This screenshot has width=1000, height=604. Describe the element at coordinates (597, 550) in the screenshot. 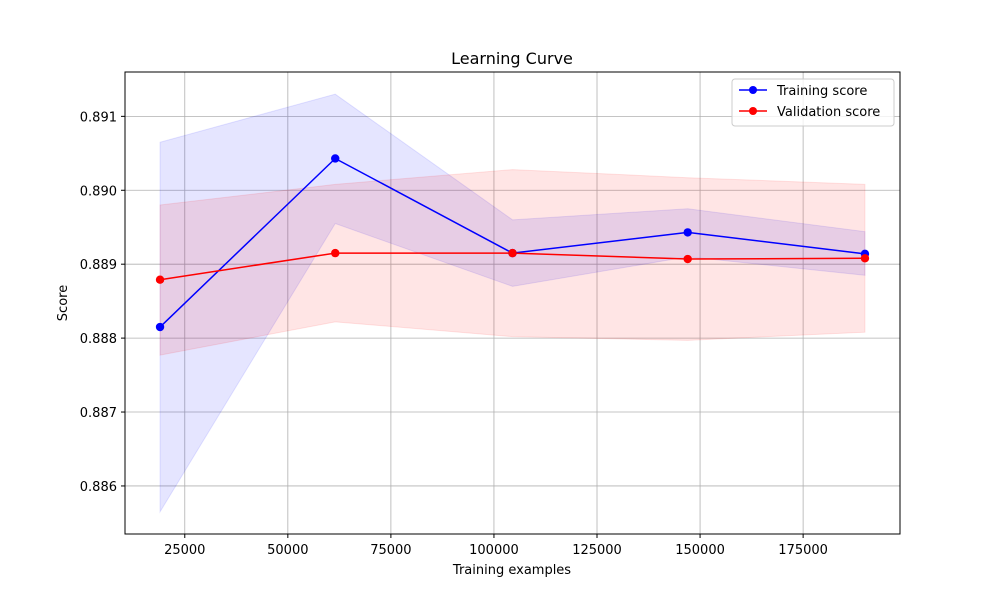

I see `x-tick-label: 125000` at that location.